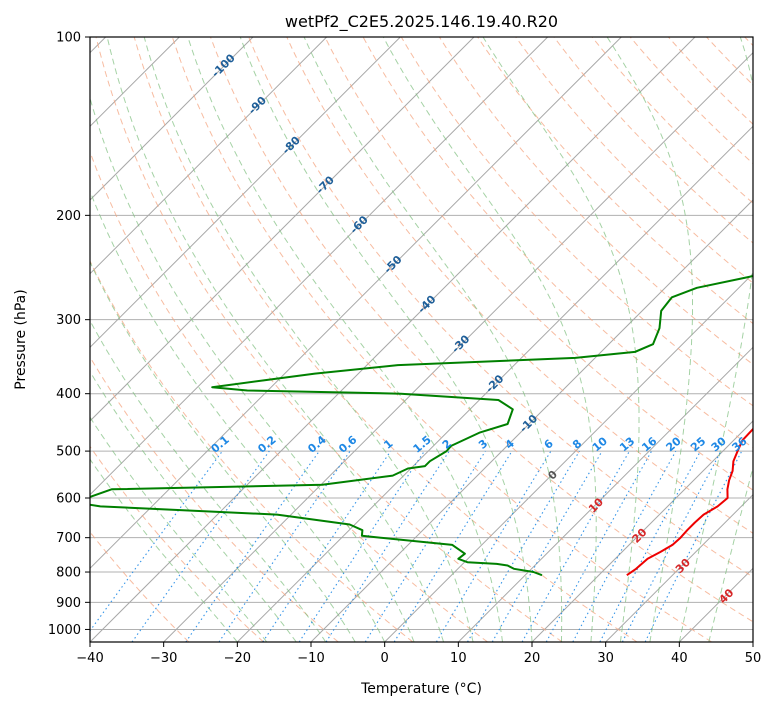 The image size is (775, 712). What do you see at coordinates (421, 22) in the screenshot?
I see `chart-title: wetPf2_C2E5.2025.146.19.40.R20` at bounding box center [421, 22].